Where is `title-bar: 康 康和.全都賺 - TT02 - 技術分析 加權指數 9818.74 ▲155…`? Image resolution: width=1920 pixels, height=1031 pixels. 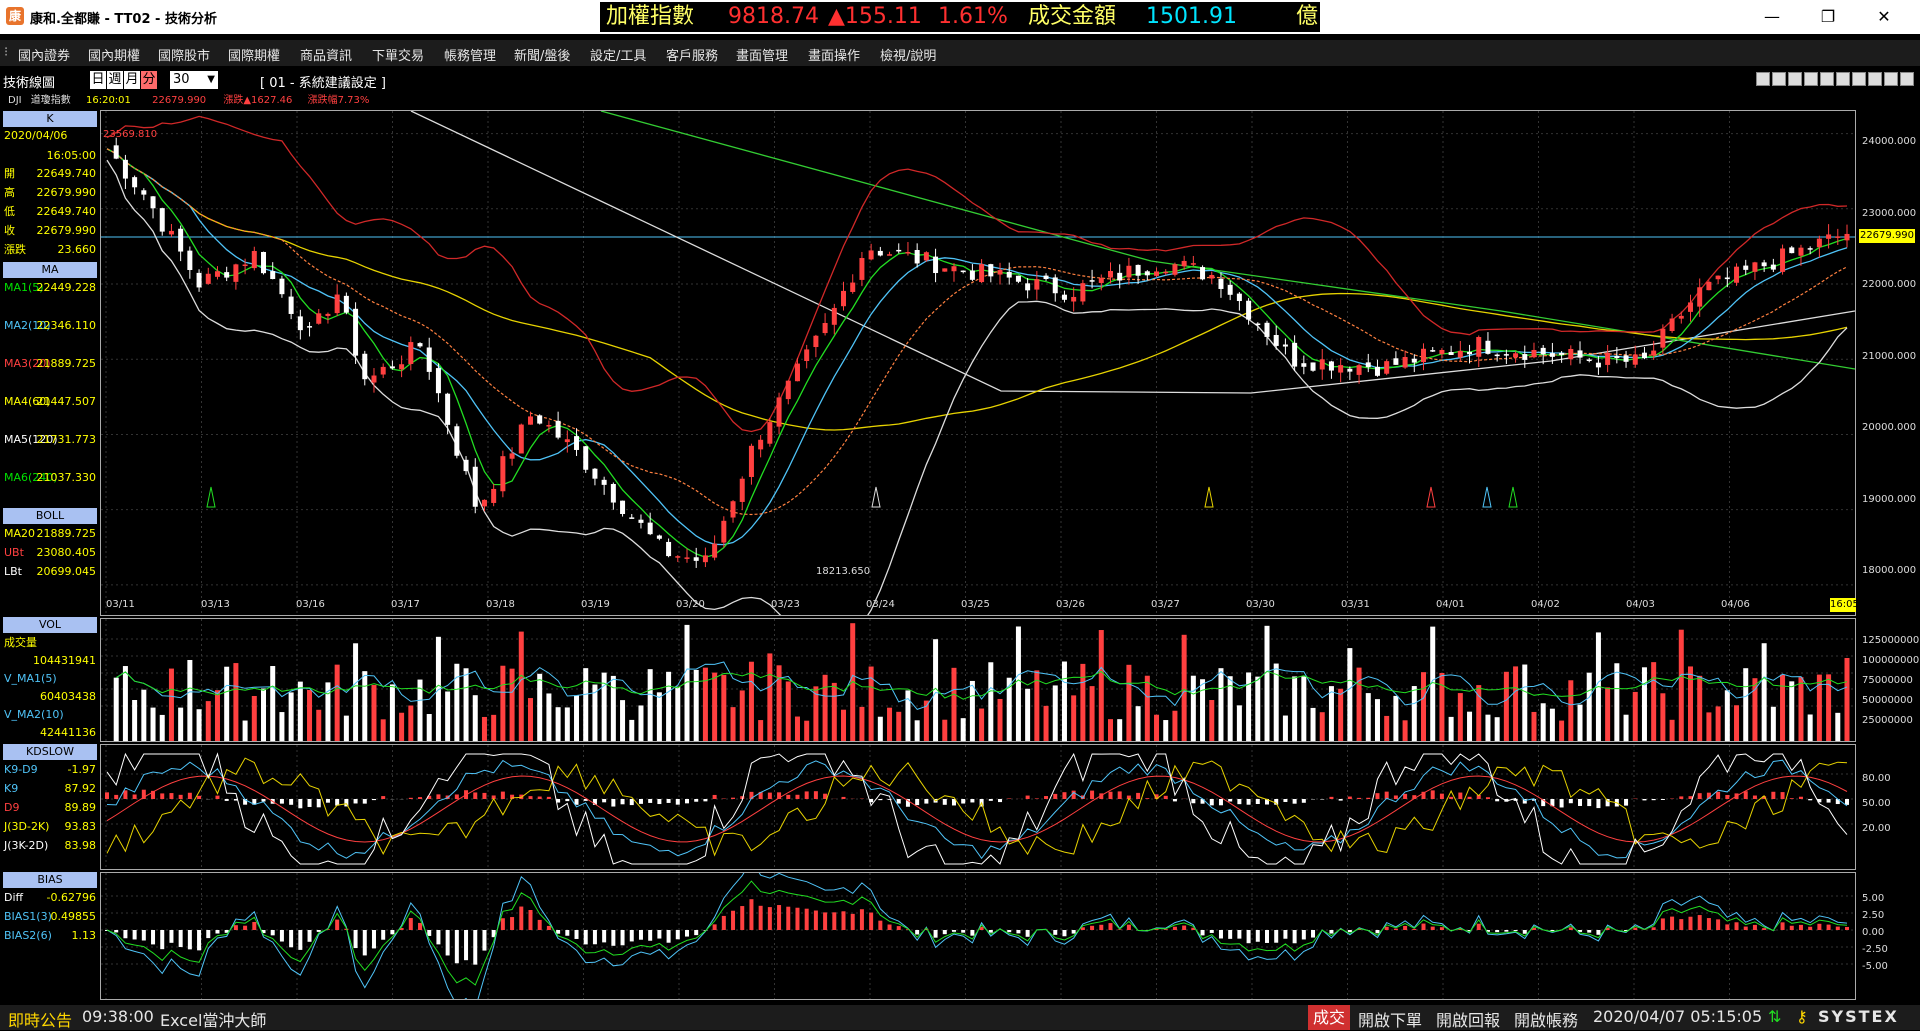
title-bar: 康 康和.全都賺 - TT02 - 技術分析 加權指數 9818.74 ▲155… is located at coordinates (960, 17).